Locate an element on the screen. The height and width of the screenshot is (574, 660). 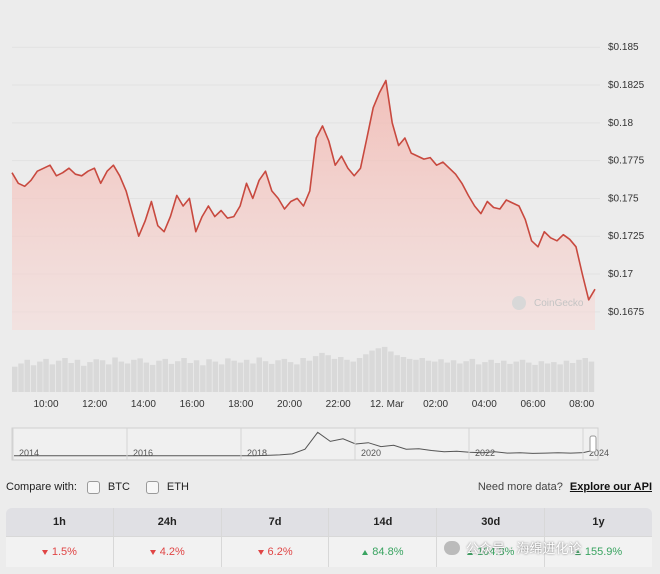
change-cell: 84.8% is located at coordinates (383, 552).